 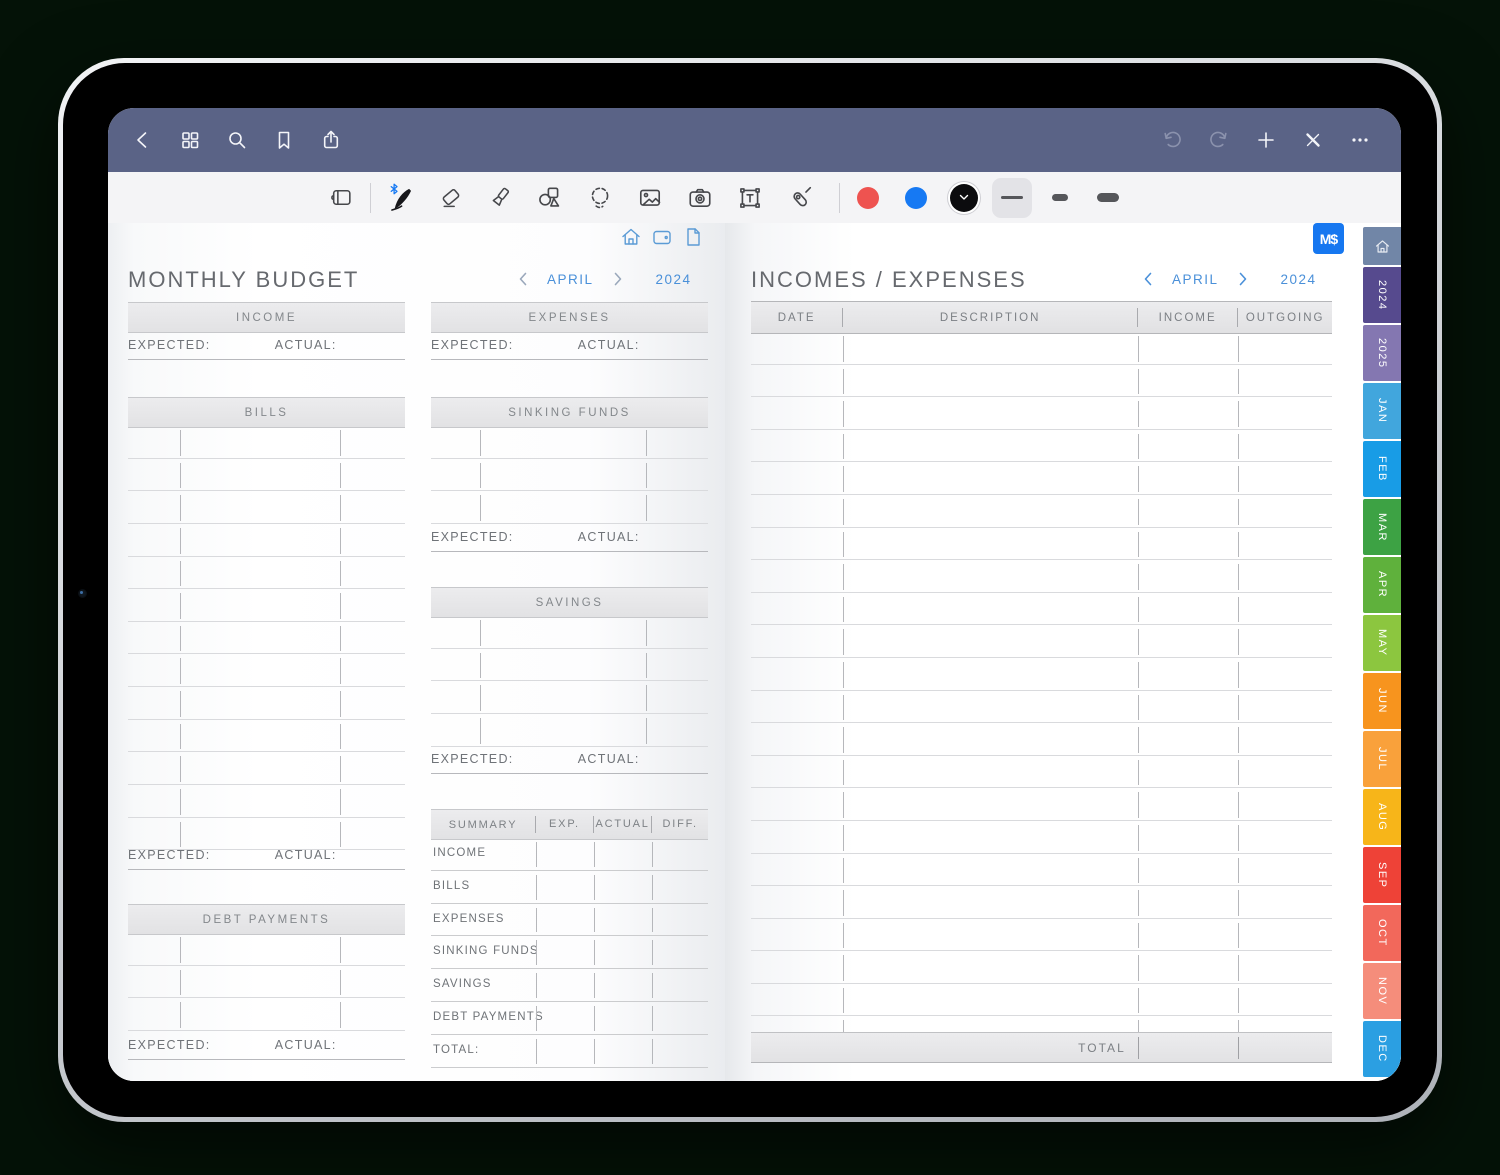 I want to click on sidebar-tab-jun: JUN, so click(x=1382, y=701).